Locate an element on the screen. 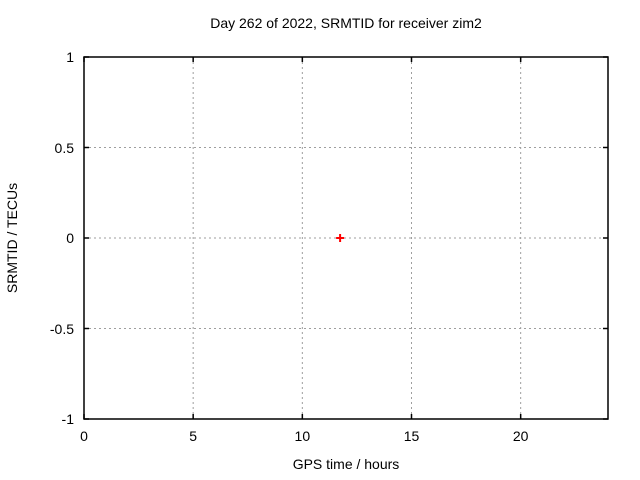 Image resolution: width=640 pixels, height=480 pixels. x-tick-label: 20 is located at coordinates (520, 436).